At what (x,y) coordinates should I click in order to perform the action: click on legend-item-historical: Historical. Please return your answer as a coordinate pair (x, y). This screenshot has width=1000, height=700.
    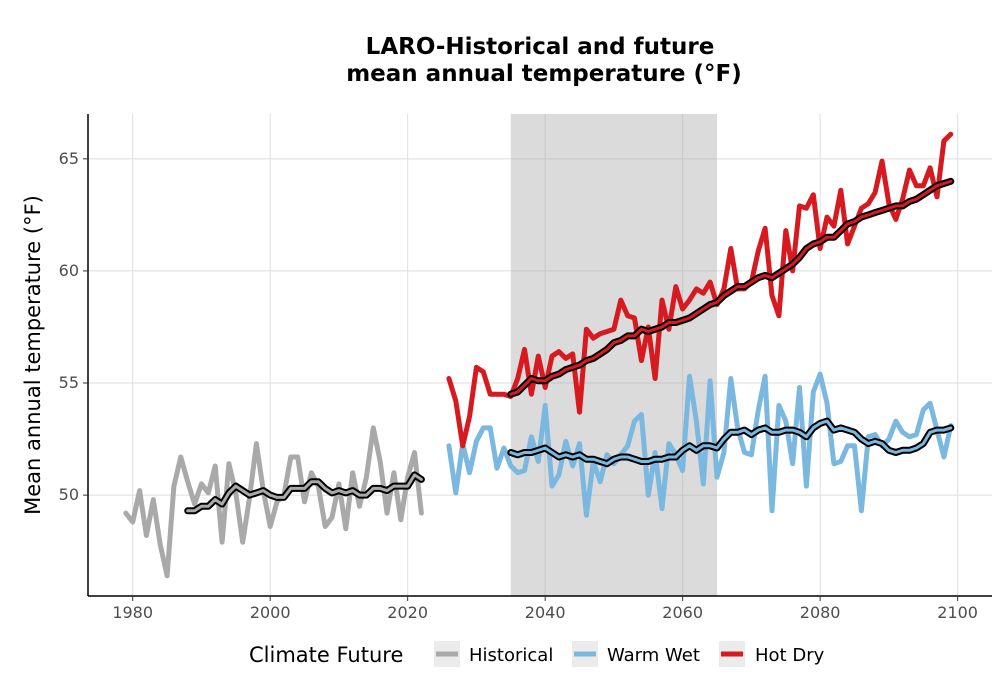
    Looking at the image, I should click on (493, 654).